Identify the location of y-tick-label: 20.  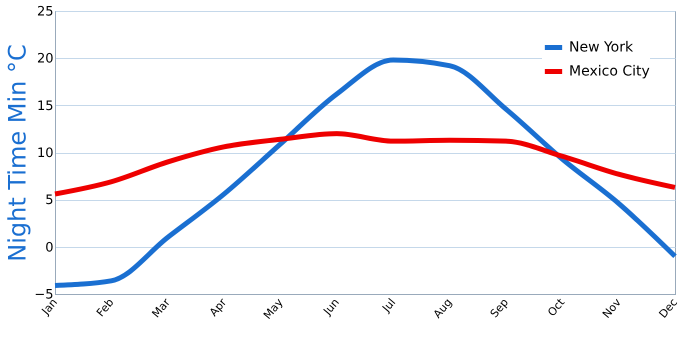
(45, 59).